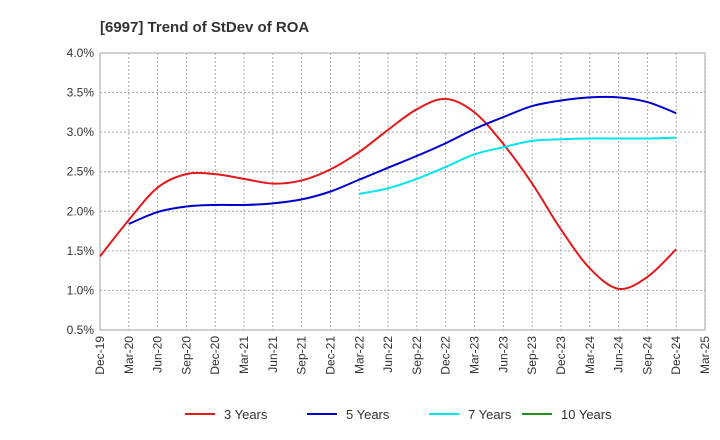  I want to click on x-tick-label: Dec-22, so click(446, 355).